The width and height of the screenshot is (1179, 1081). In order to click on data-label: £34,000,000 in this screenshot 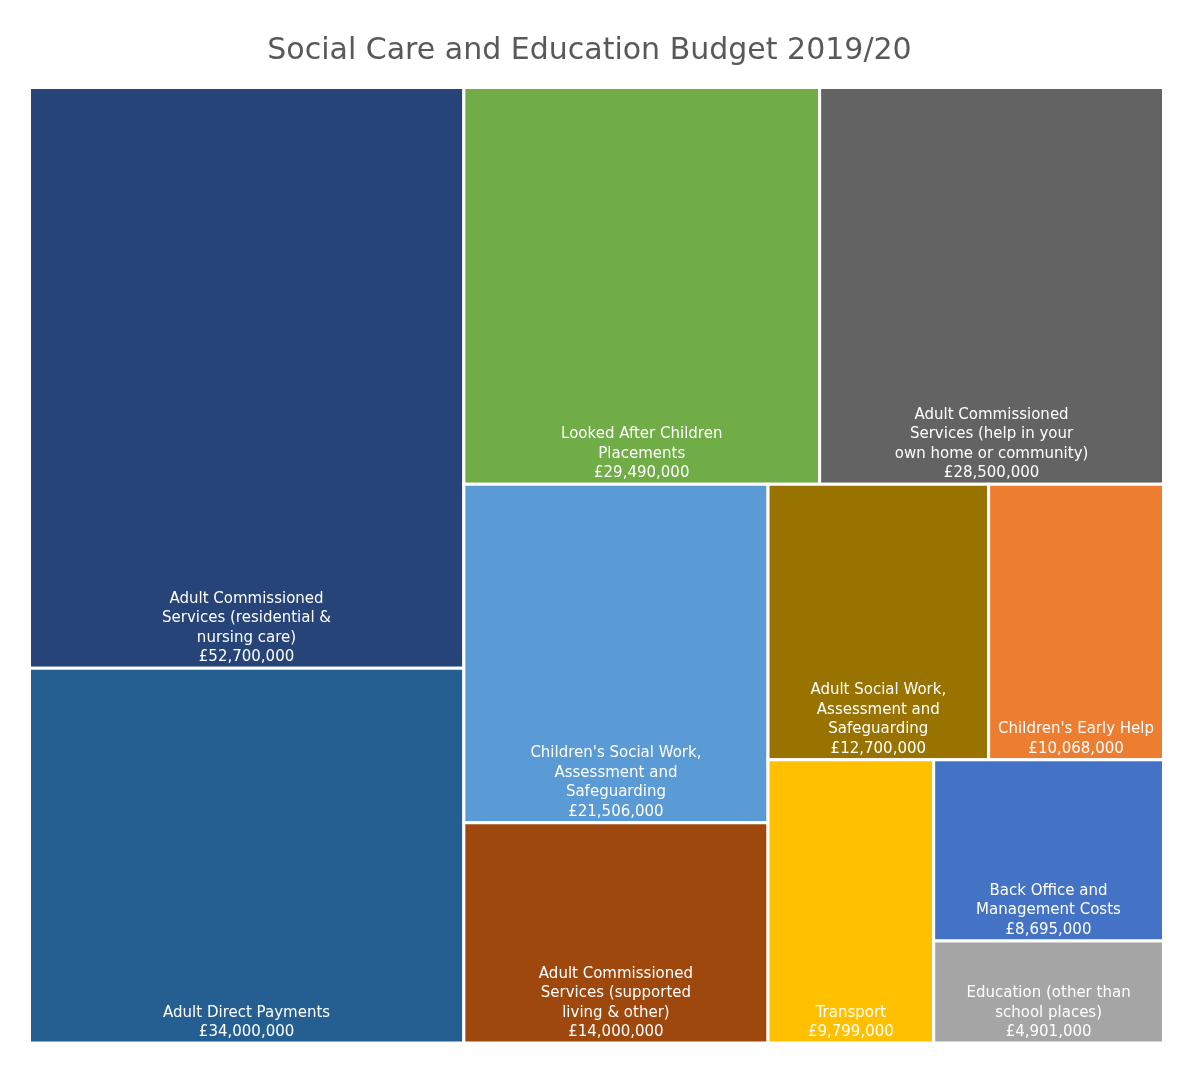, I will do `click(246, 1031)`.